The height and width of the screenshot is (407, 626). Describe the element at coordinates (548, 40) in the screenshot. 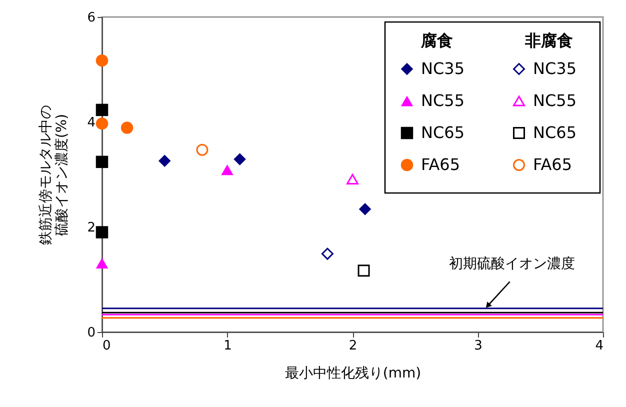

I see `annotation: 非腐食` at that location.